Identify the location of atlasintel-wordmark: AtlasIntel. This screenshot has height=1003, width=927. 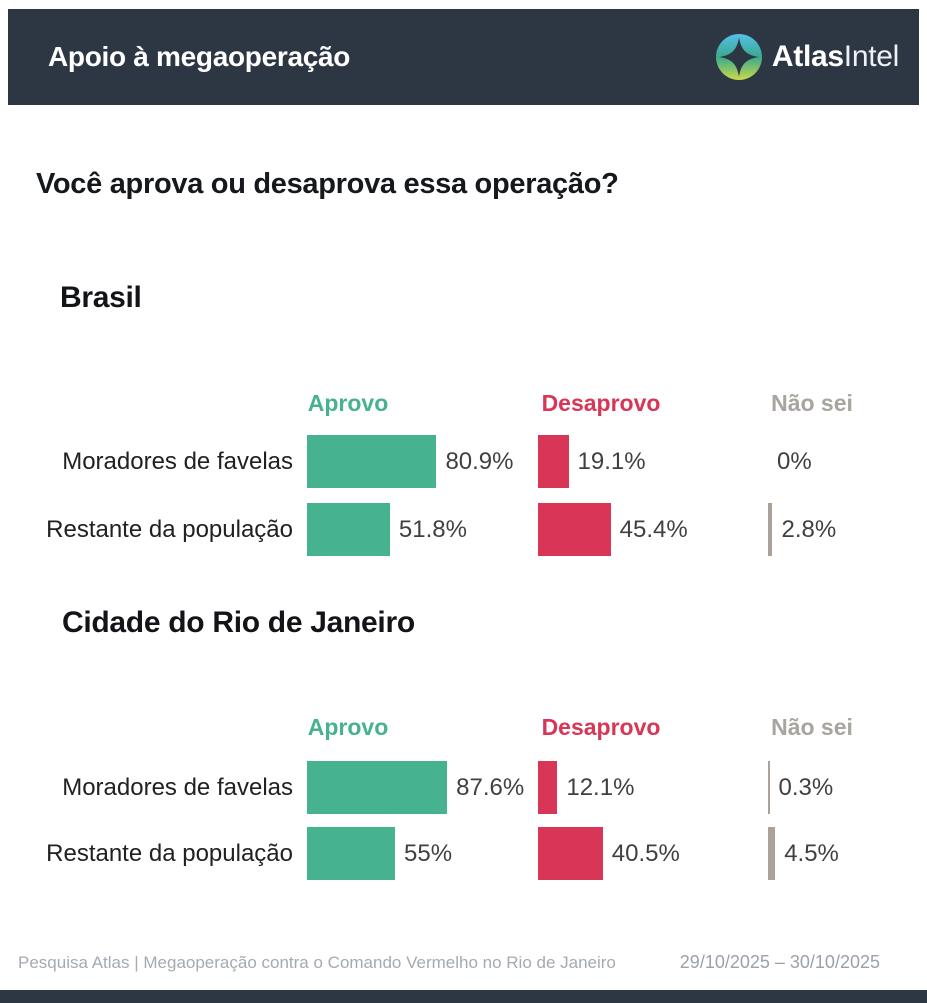
(835, 57).